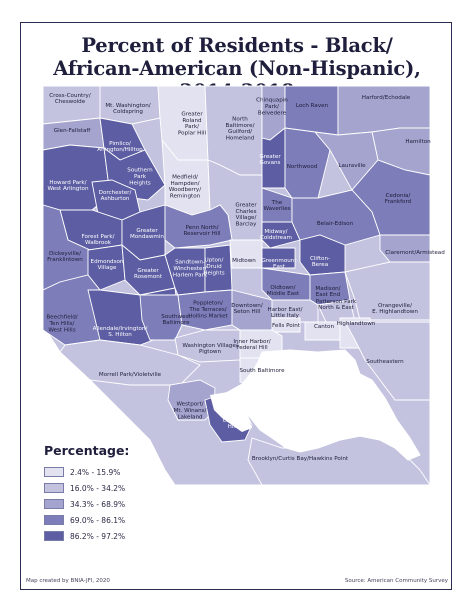 The width and height of the screenshot is (474, 613). Describe the element at coordinates (107, 265) in the screenshot. I see `neighborhood-label-edmondson-village: Edmondson Village` at that location.